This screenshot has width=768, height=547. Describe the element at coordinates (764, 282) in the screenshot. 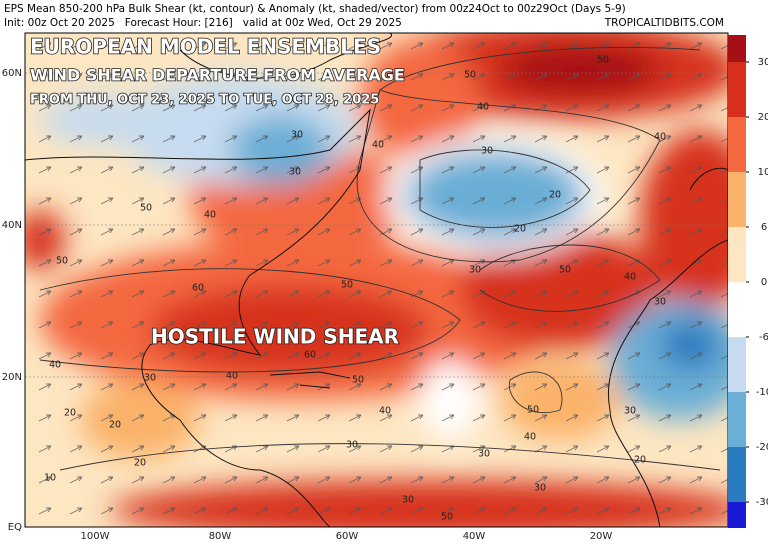

I see `colorbar-tick-label: 0` at that location.